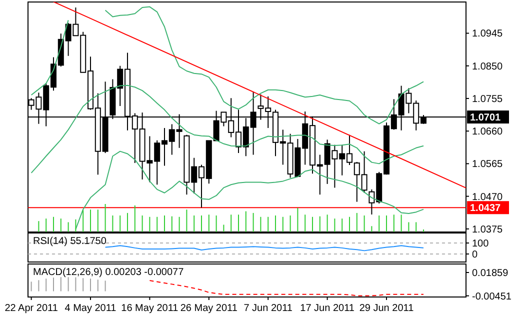 The height and width of the screenshot is (320, 520). I want to click on x-tick-label: 16 May 2011, so click(150, 308).